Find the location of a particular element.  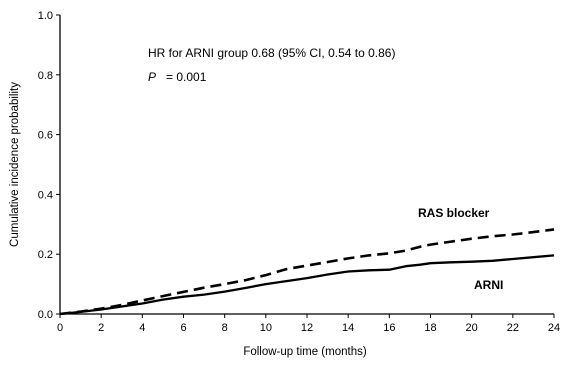

series-label-arni: ARNI is located at coordinates (488, 285).